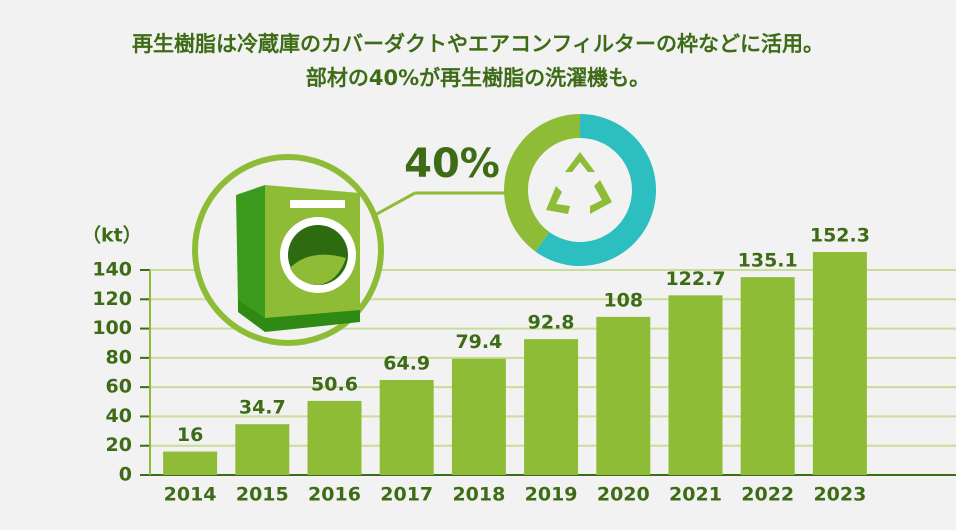 This screenshot has height=530, width=956. Describe the element at coordinates (125, 475) in the screenshot. I see `y-tick-label: 0` at that location.